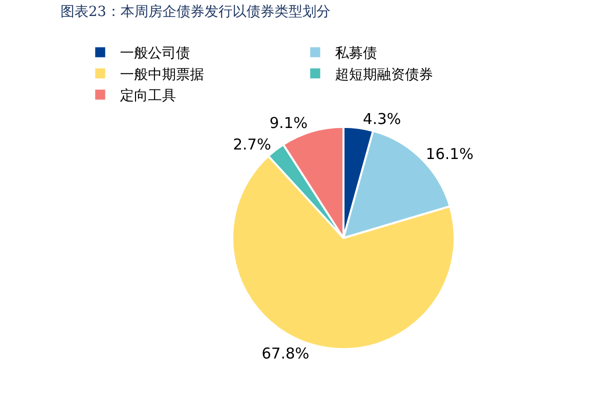  Describe the element at coordinates (148, 96) in the screenshot. I see `legend-label: 定向工具` at that location.